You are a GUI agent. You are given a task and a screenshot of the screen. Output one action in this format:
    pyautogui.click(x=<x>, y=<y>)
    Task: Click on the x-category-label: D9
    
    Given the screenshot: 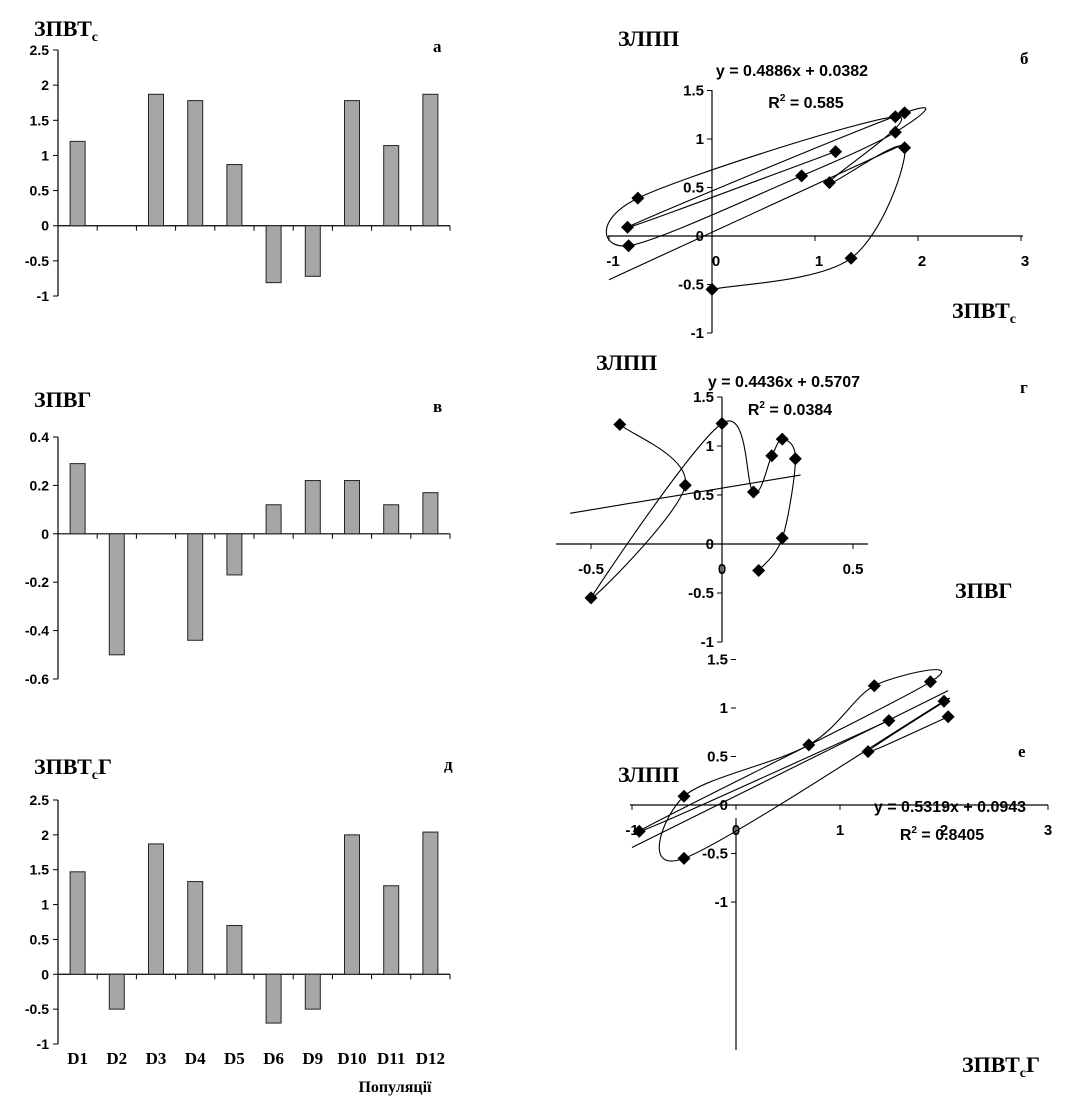 What is the action you would take?
    pyautogui.click(x=312, y=1058)
    